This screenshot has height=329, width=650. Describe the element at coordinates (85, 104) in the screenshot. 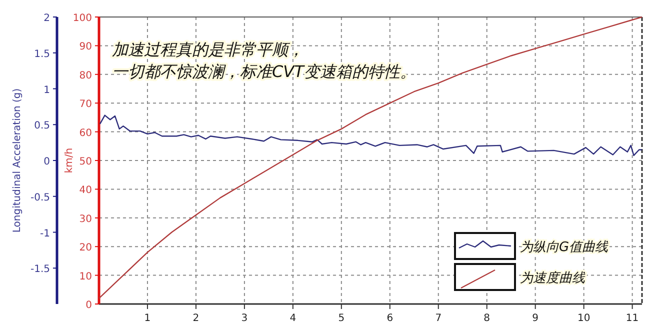

I see `y2-tick-label: 70` at that location.